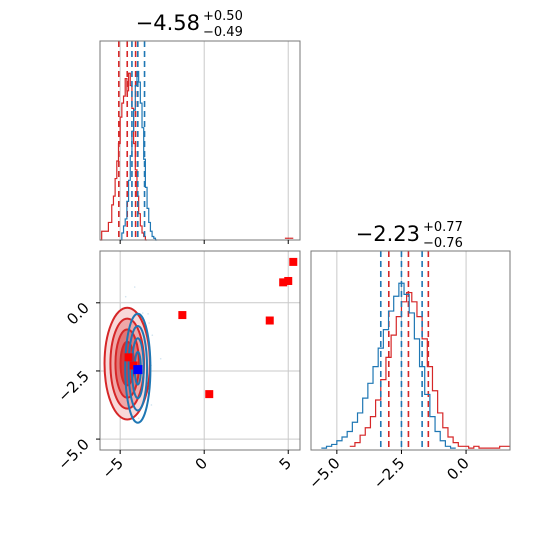  Describe the element at coordinates (201, 463) in the screenshot. I see `x-tick-label: 0` at that location.